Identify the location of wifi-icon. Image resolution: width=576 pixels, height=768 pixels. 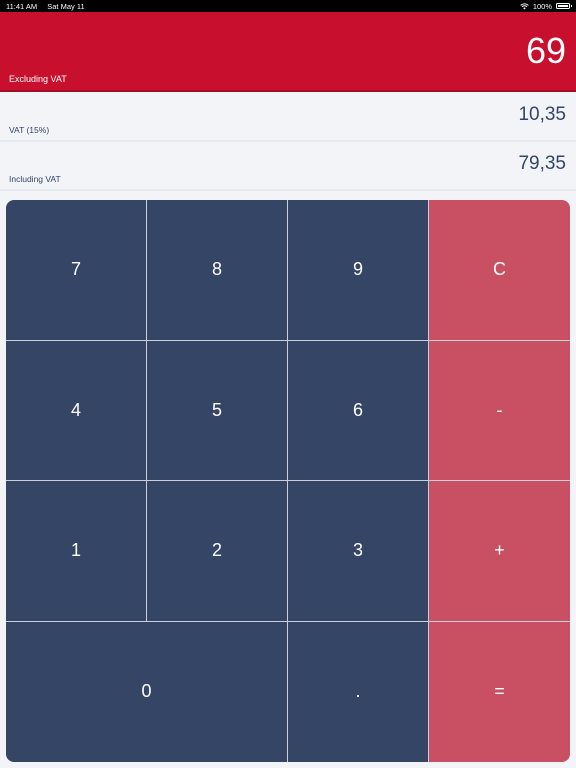
(524, 5).